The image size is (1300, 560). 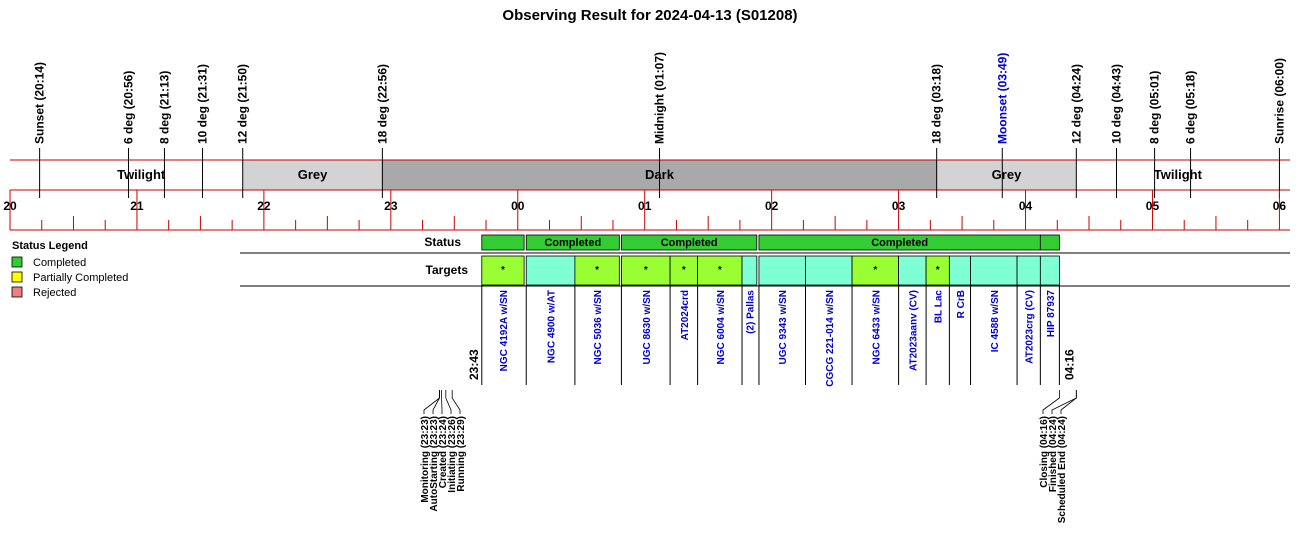 What do you see at coordinates (913, 330) in the screenshot?
I see `target-name: AT2023aanv (CV)` at bounding box center [913, 330].